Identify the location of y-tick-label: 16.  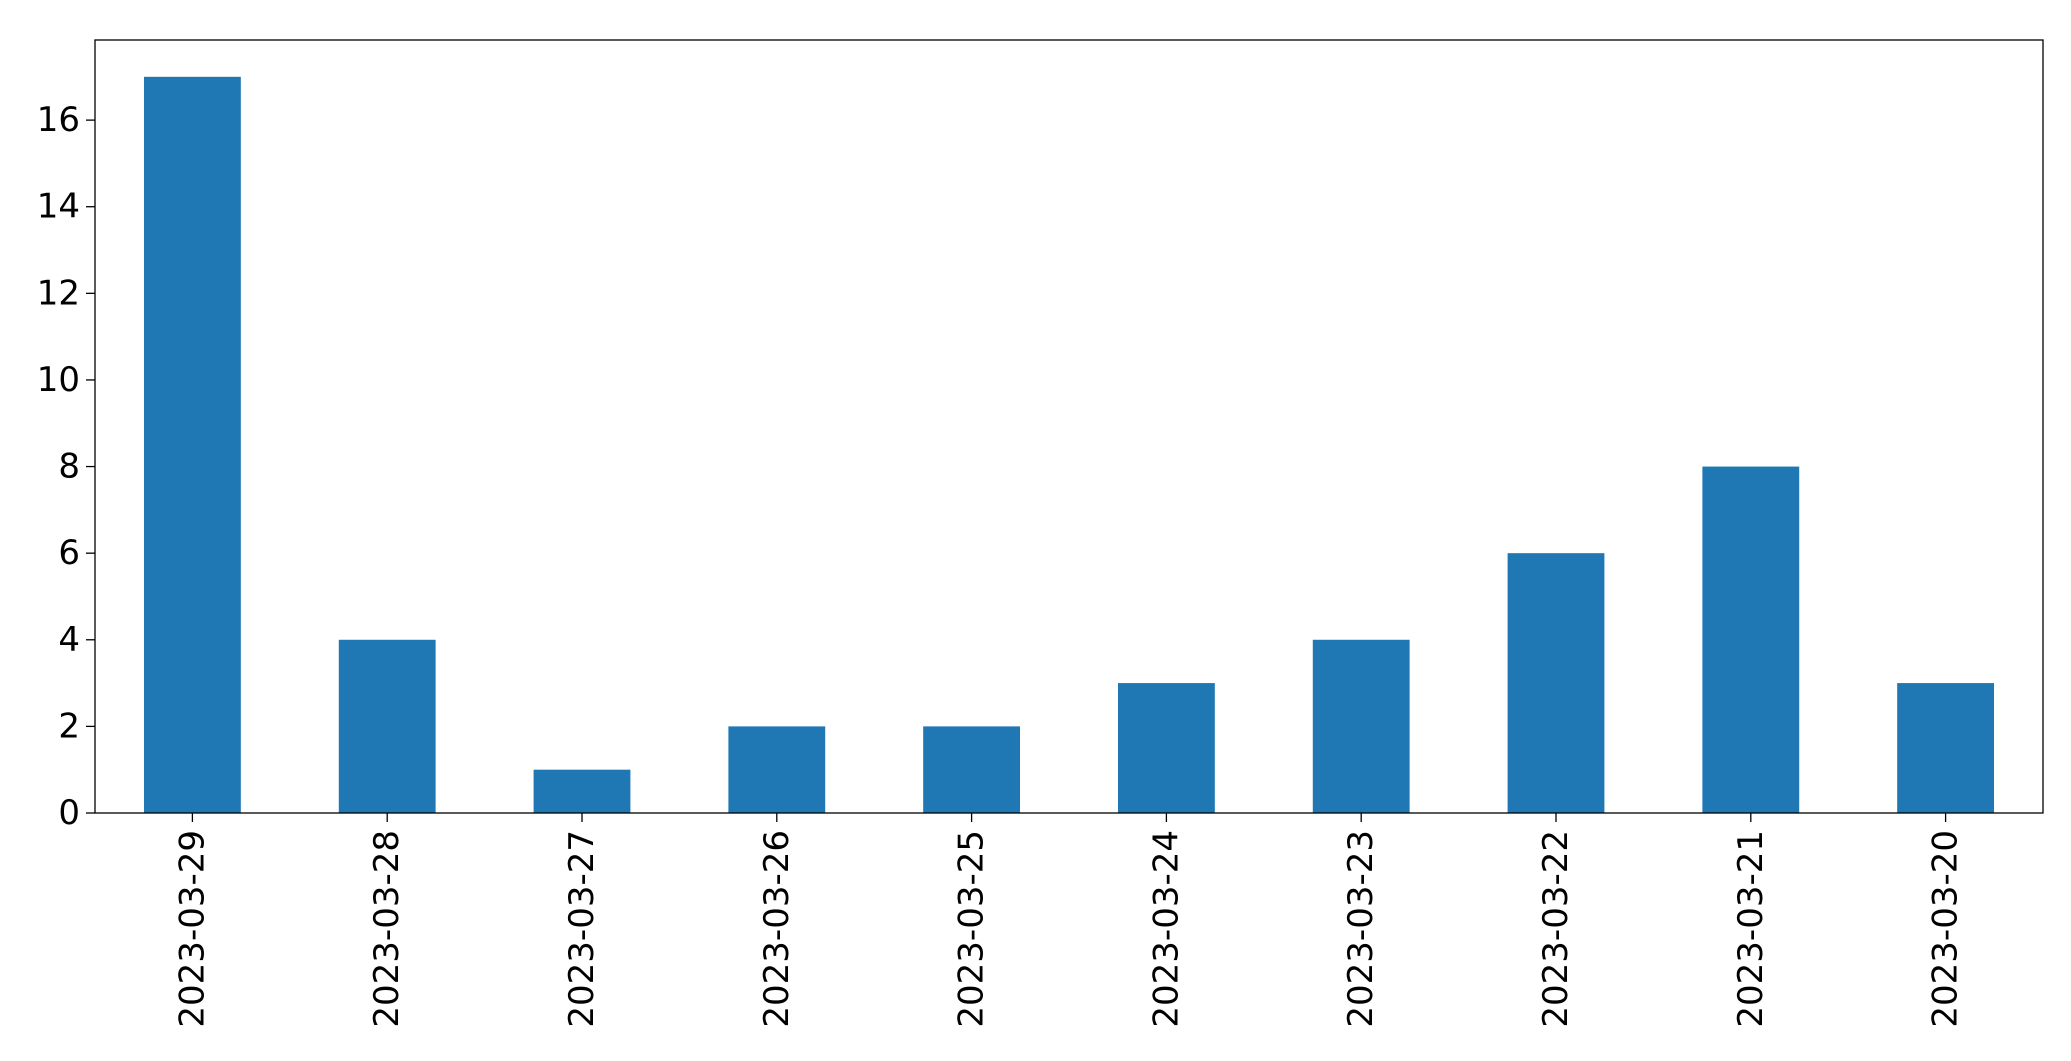
(58, 120).